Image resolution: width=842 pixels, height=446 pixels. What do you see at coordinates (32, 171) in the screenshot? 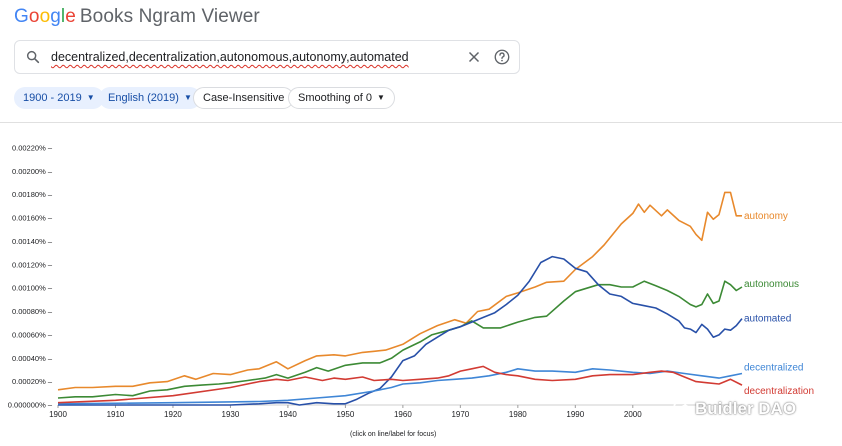
I see `y-tick-label: 0.00200% –` at bounding box center [32, 171].